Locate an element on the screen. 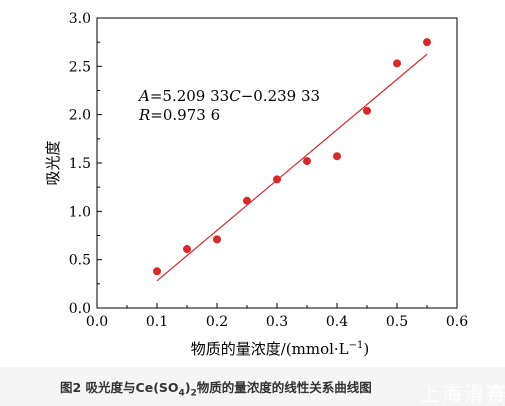  x-tick-label: 0.4 is located at coordinates (337, 322).